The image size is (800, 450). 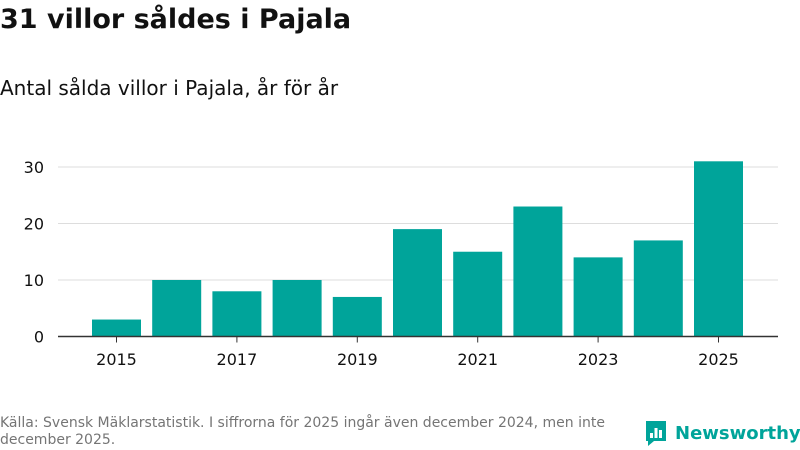 What do you see at coordinates (656, 433) in the screenshot?
I see `newsworthy-logo-icon` at bounding box center [656, 433].